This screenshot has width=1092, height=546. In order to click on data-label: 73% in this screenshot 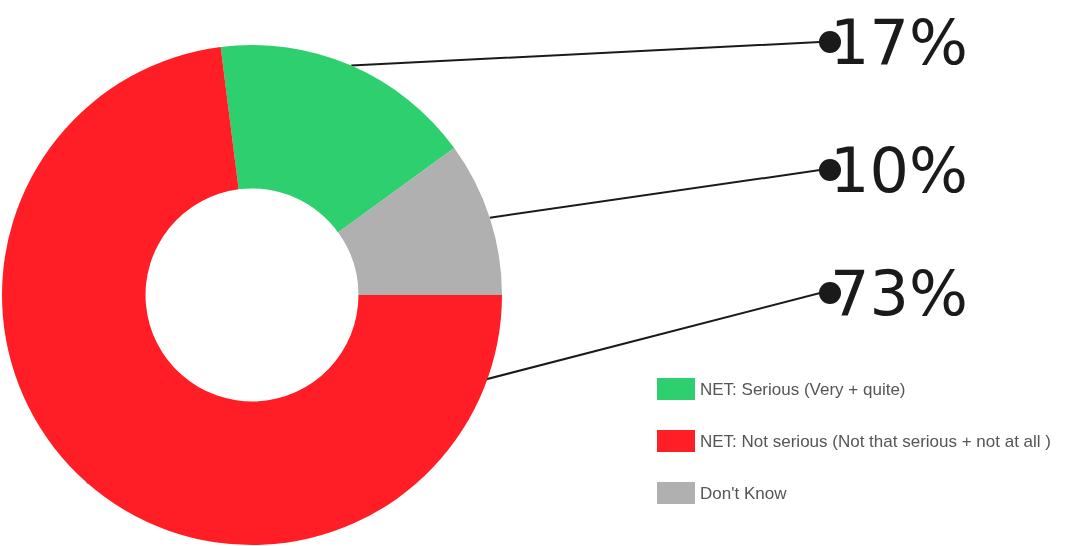, I will do `click(899, 293)`.